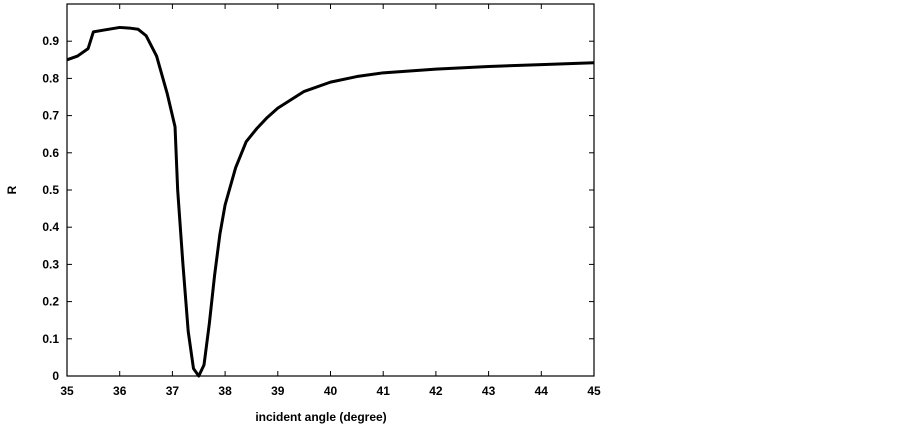  I want to click on x-tick-label: 37, so click(173, 391).